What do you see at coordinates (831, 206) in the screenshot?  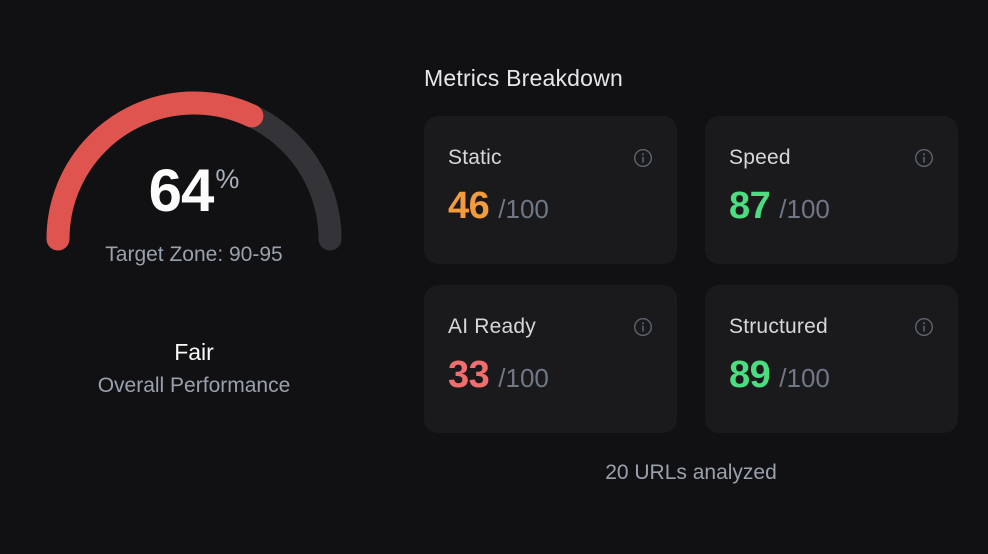 I see `score-row: 87 /100` at bounding box center [831, 206].